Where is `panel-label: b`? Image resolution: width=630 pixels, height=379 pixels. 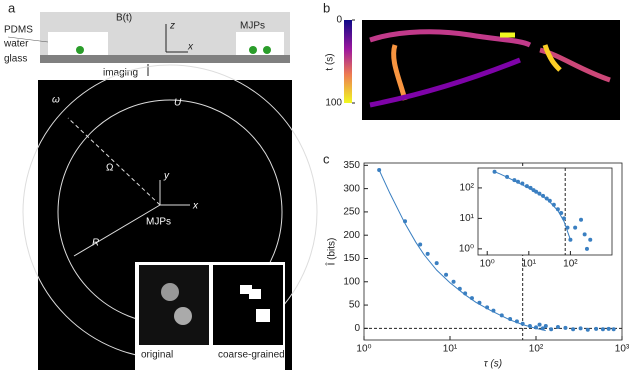
panel-label: b is located at coordinates (326, 7).